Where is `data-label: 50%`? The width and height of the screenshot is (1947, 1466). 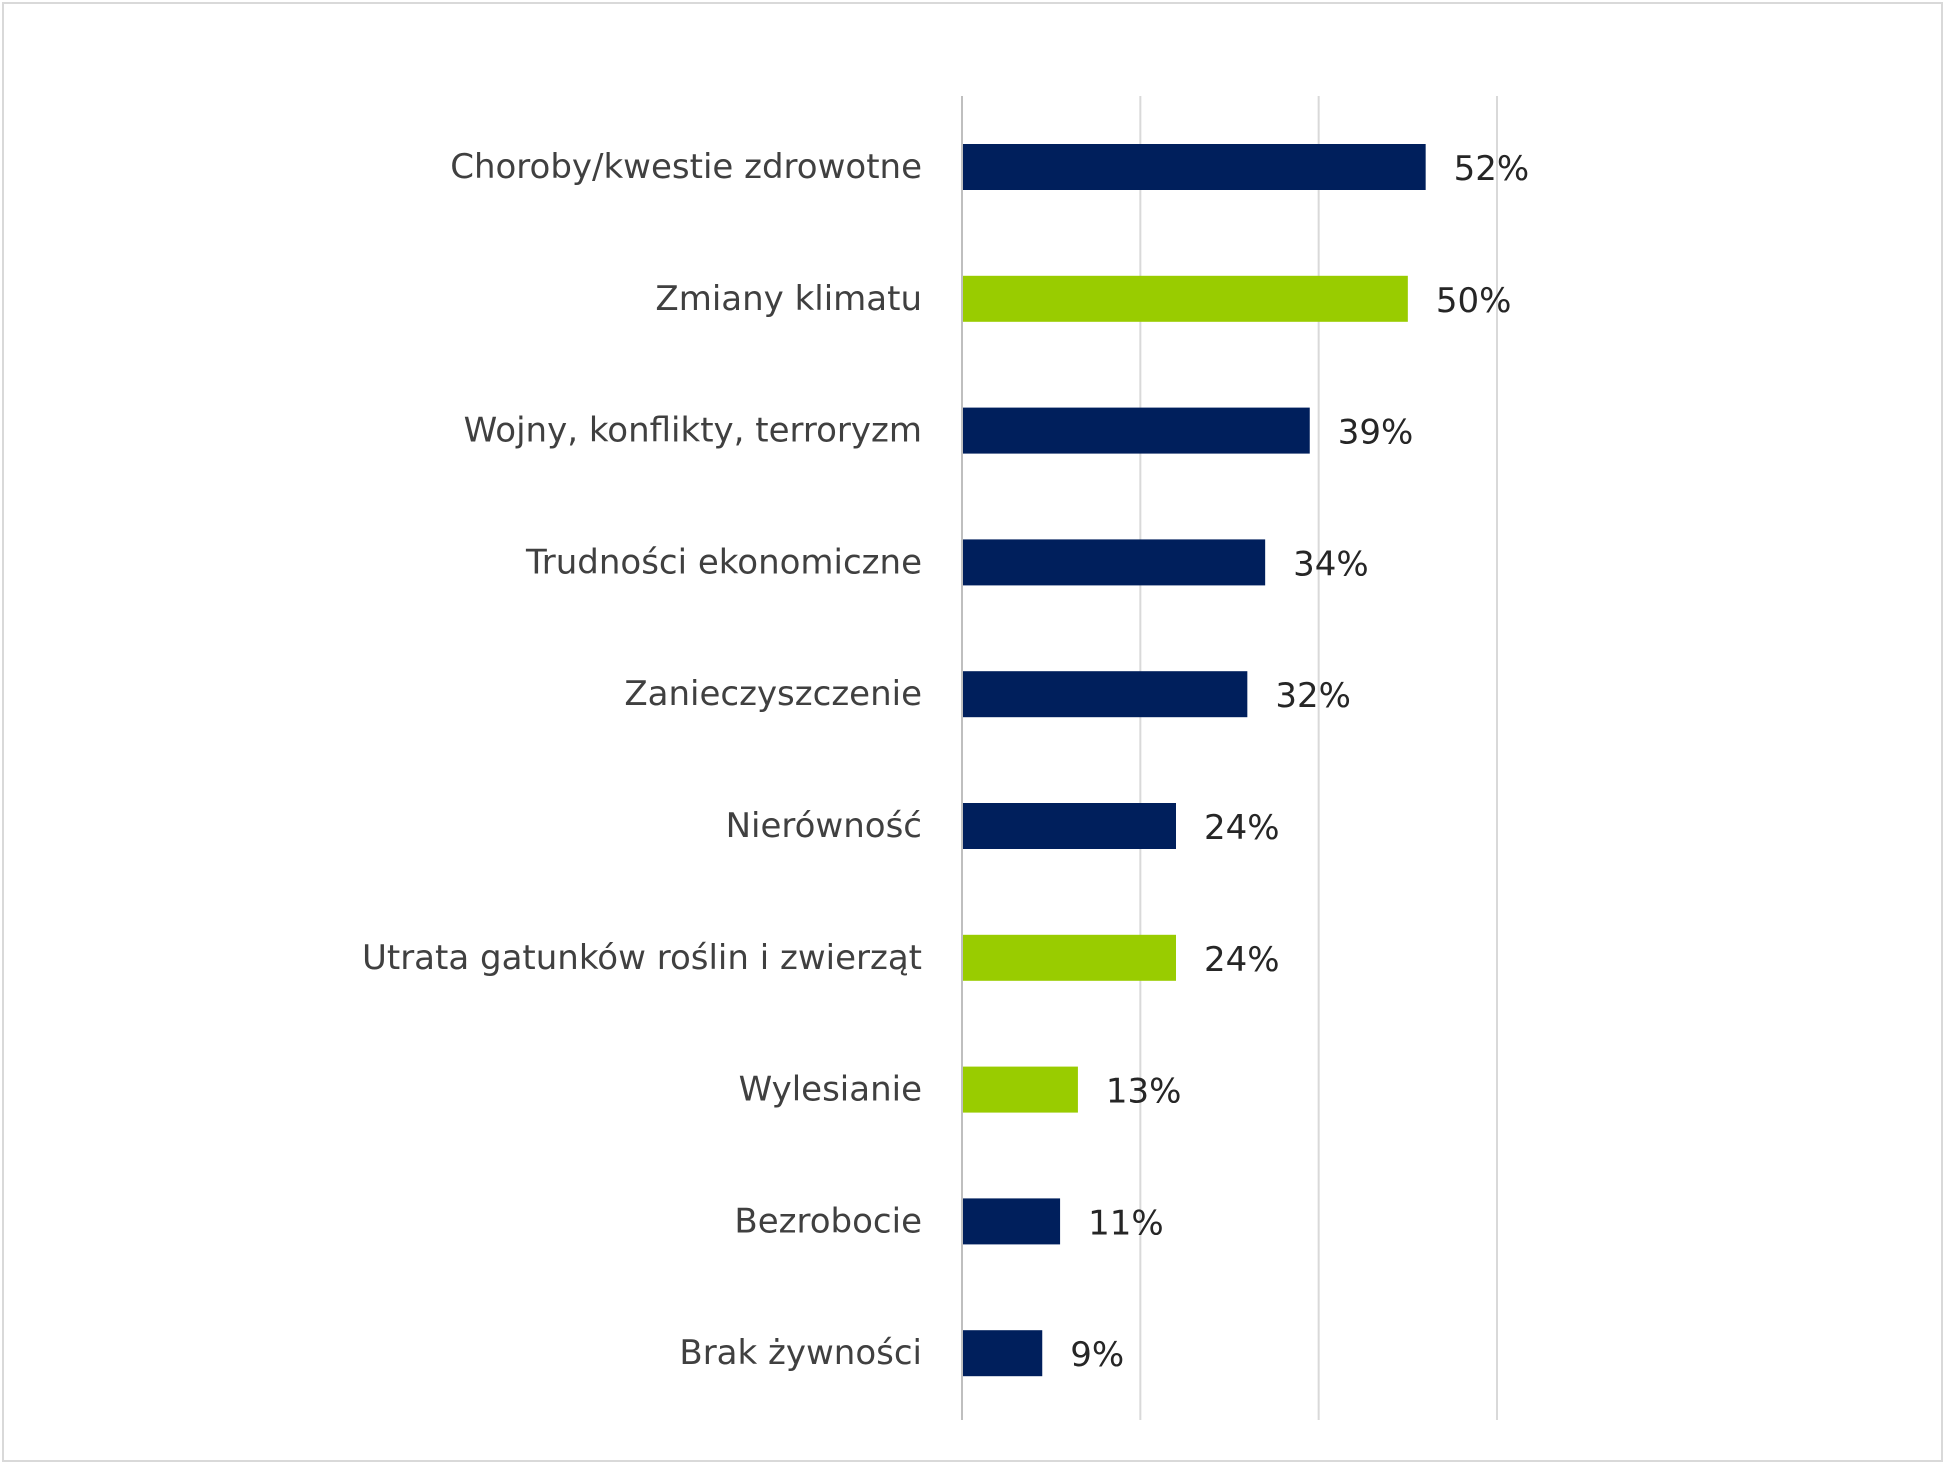 data-label: 50% is located at coordinates (1474, 301).